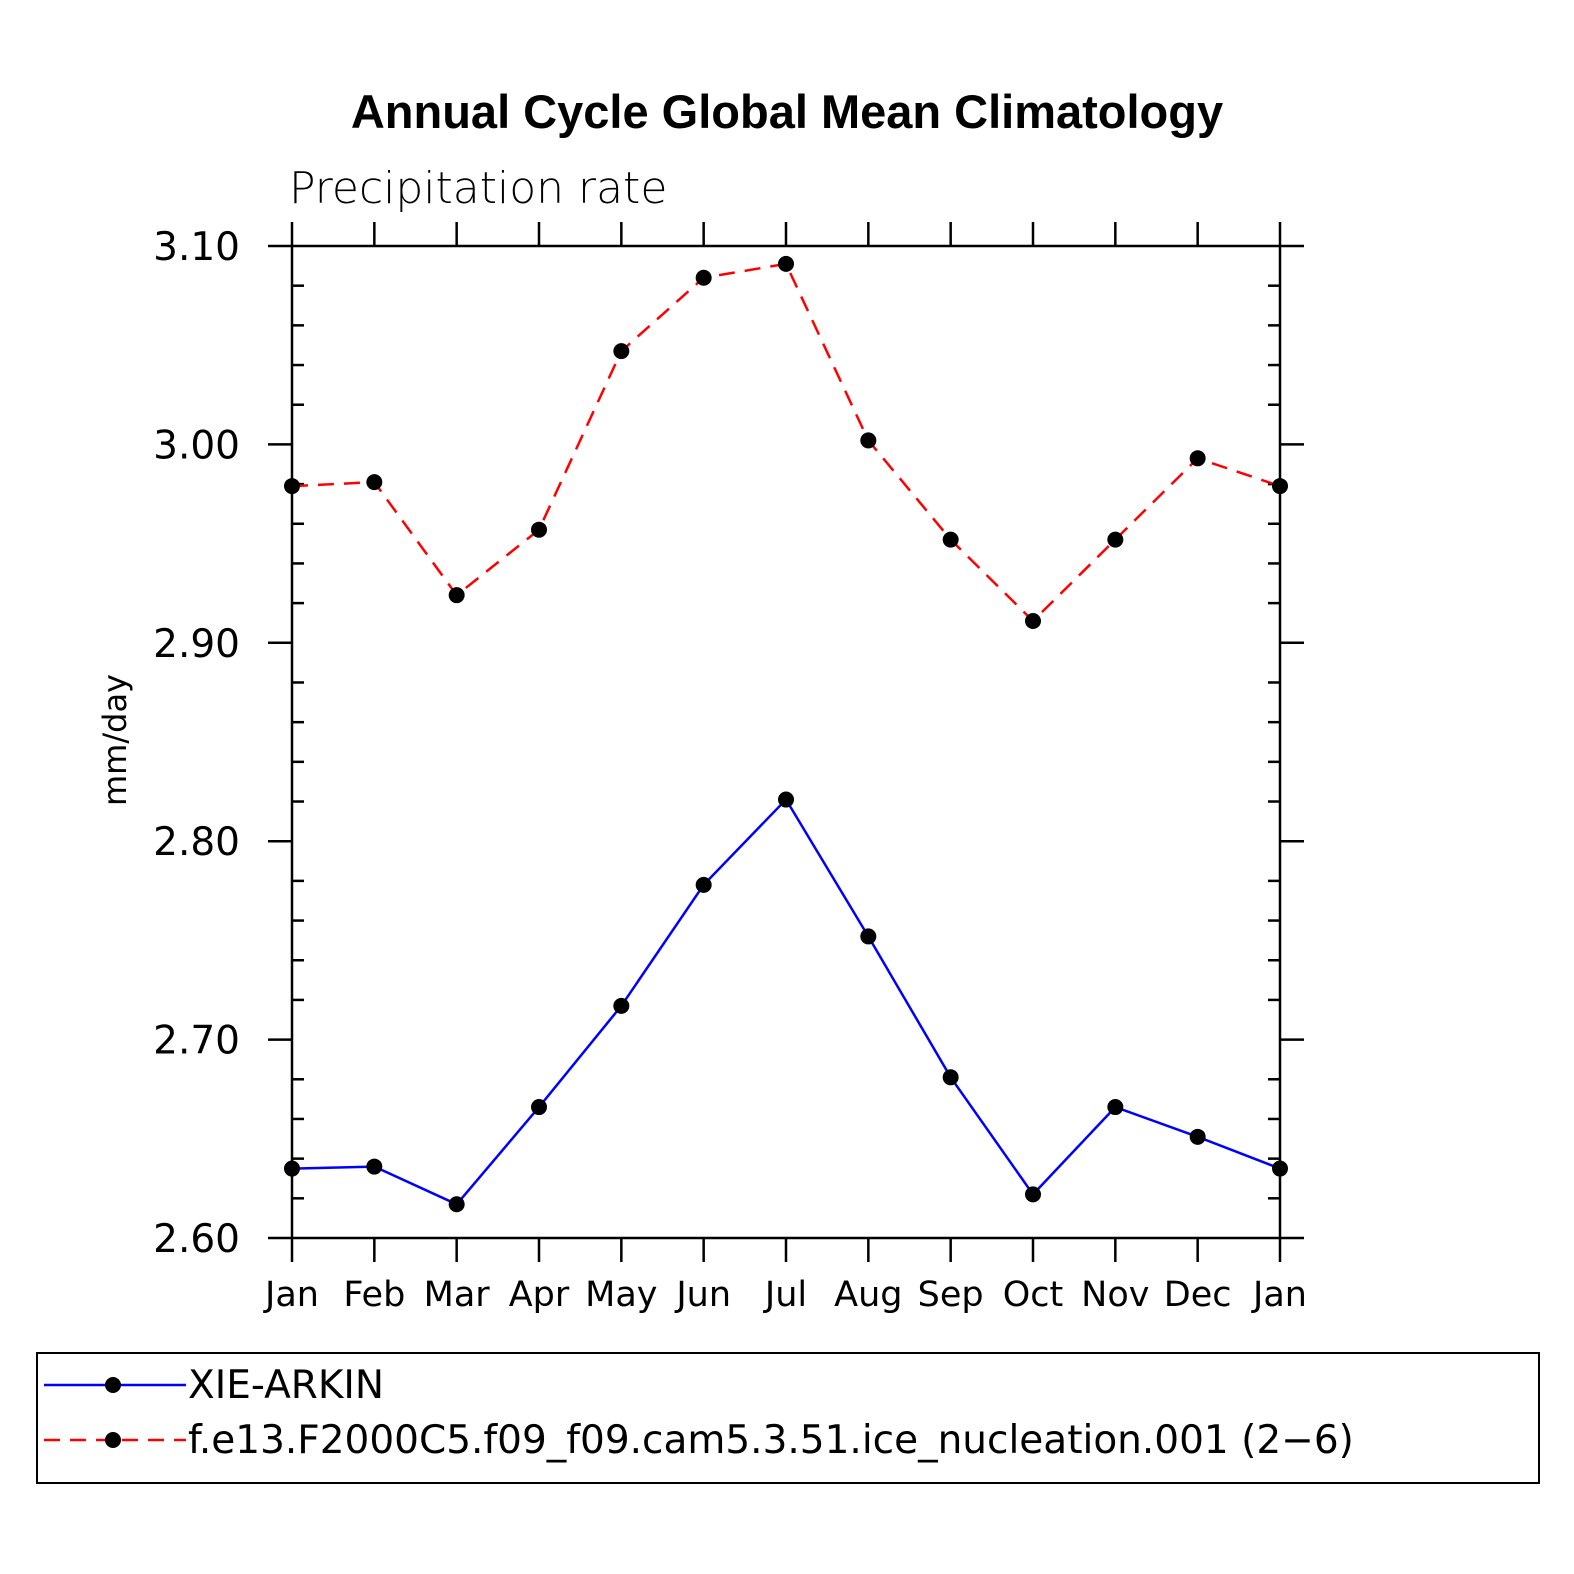  I want to click on y-tick-label: 3.10, so click(196, 247).